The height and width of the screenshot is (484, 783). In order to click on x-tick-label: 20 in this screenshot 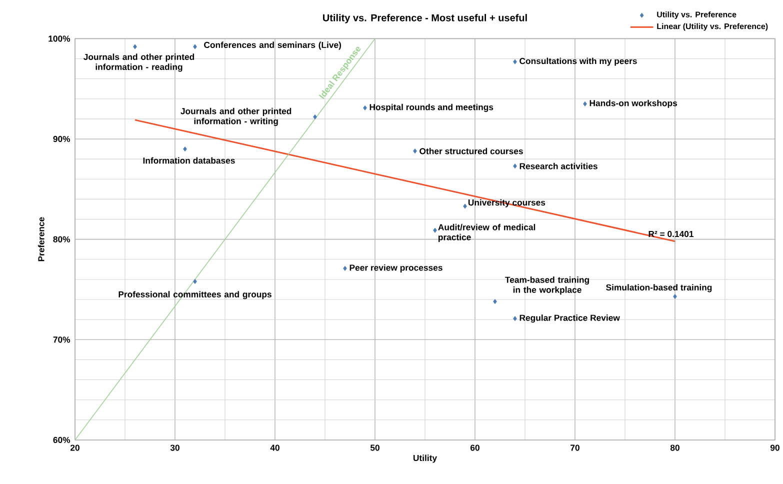, I will do `click(75, 447)`.